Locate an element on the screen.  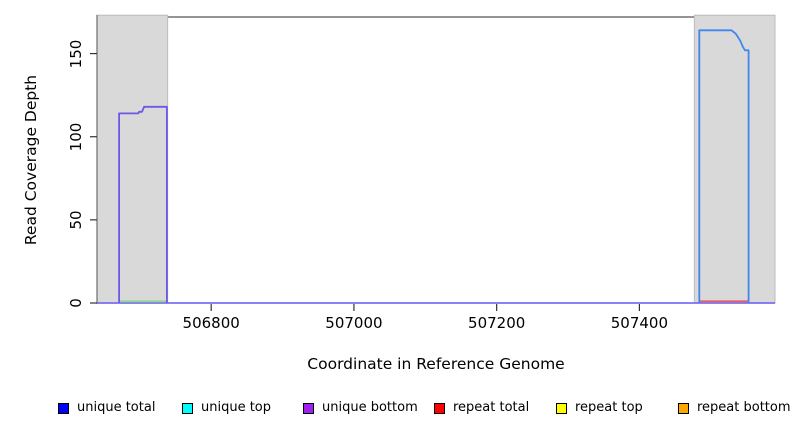
legend-item-unique-total: unique total is located at coordinates (106, 408).